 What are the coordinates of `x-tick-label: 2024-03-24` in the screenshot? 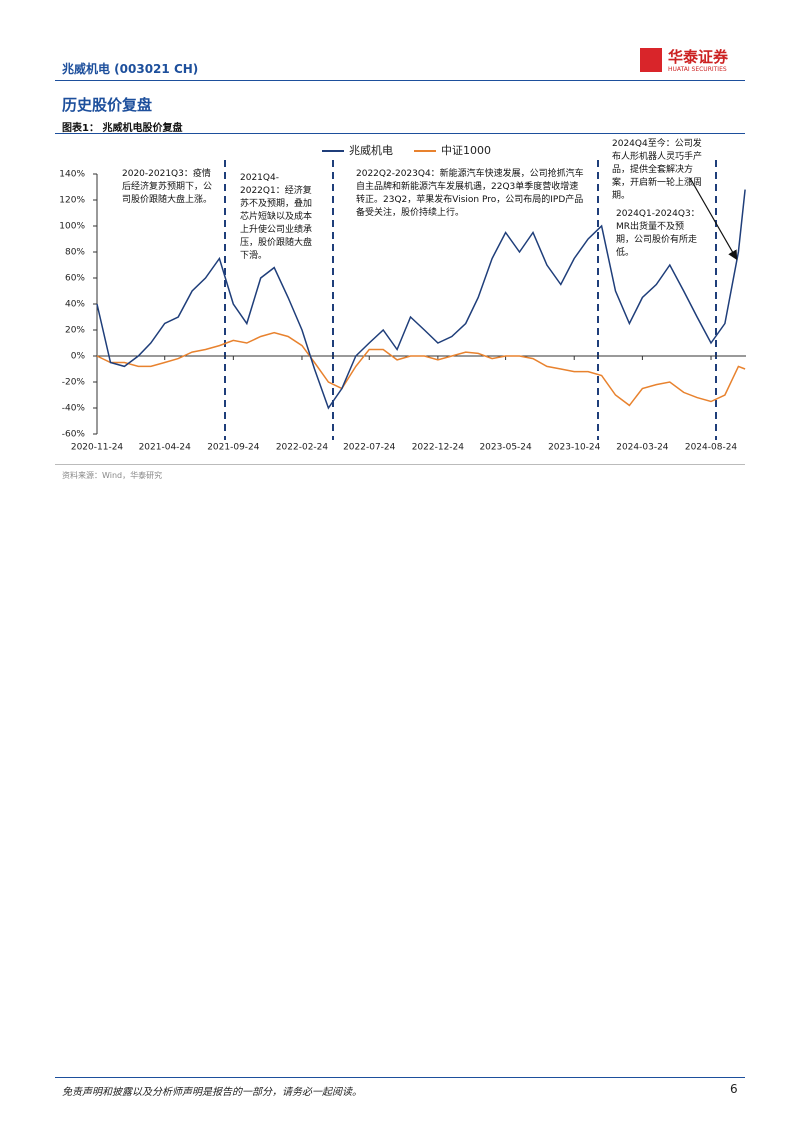 It's located at (642, 448).